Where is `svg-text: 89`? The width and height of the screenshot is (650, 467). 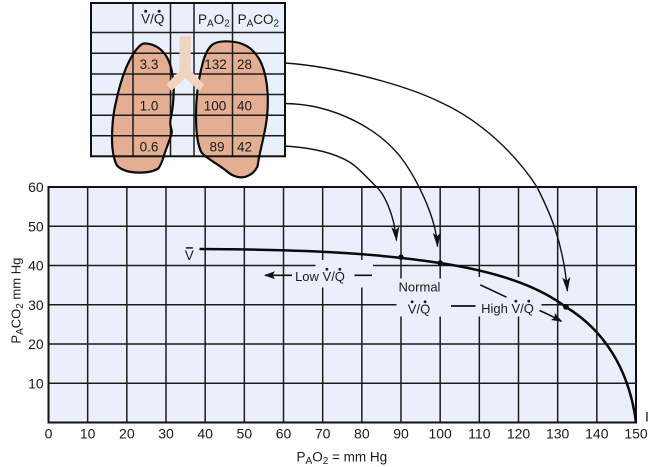
svg-text: 89 is located at coordinates (216, 146).